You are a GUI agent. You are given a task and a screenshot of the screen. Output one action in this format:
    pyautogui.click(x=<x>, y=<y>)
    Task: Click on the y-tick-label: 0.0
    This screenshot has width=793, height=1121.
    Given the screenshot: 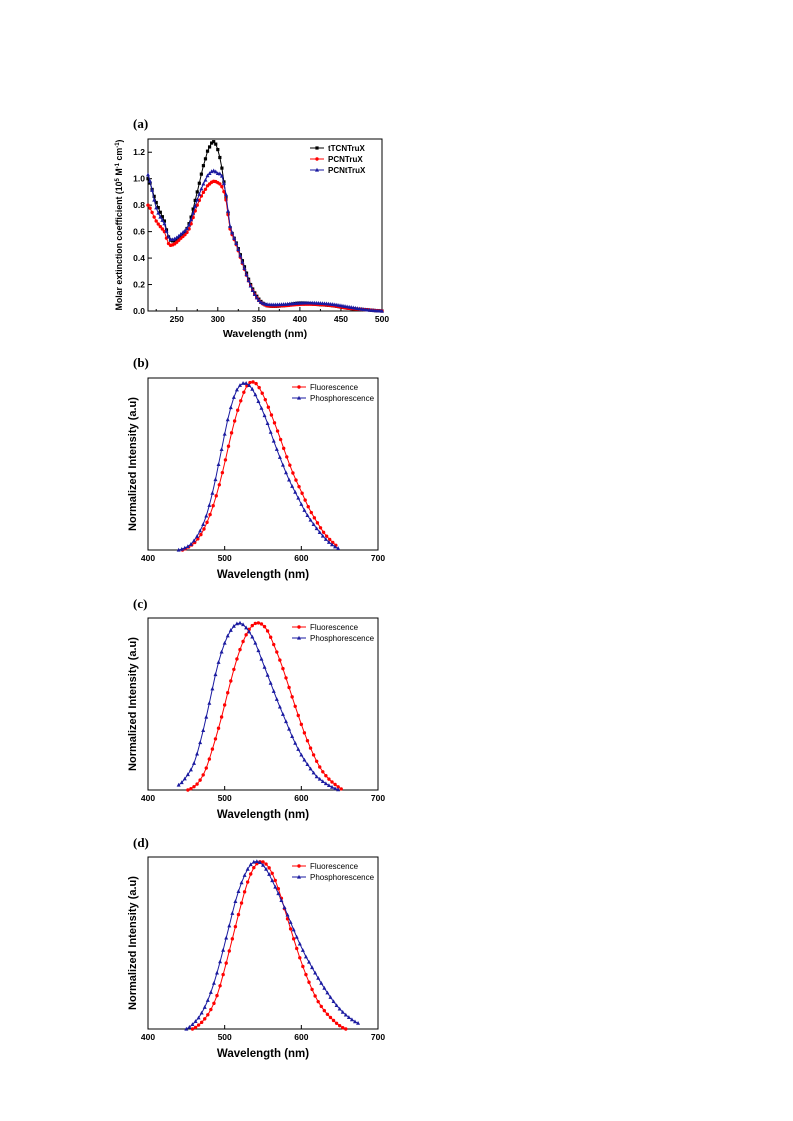 What is the action you would take?
    pyautogui.click(x=139, y=311)
    